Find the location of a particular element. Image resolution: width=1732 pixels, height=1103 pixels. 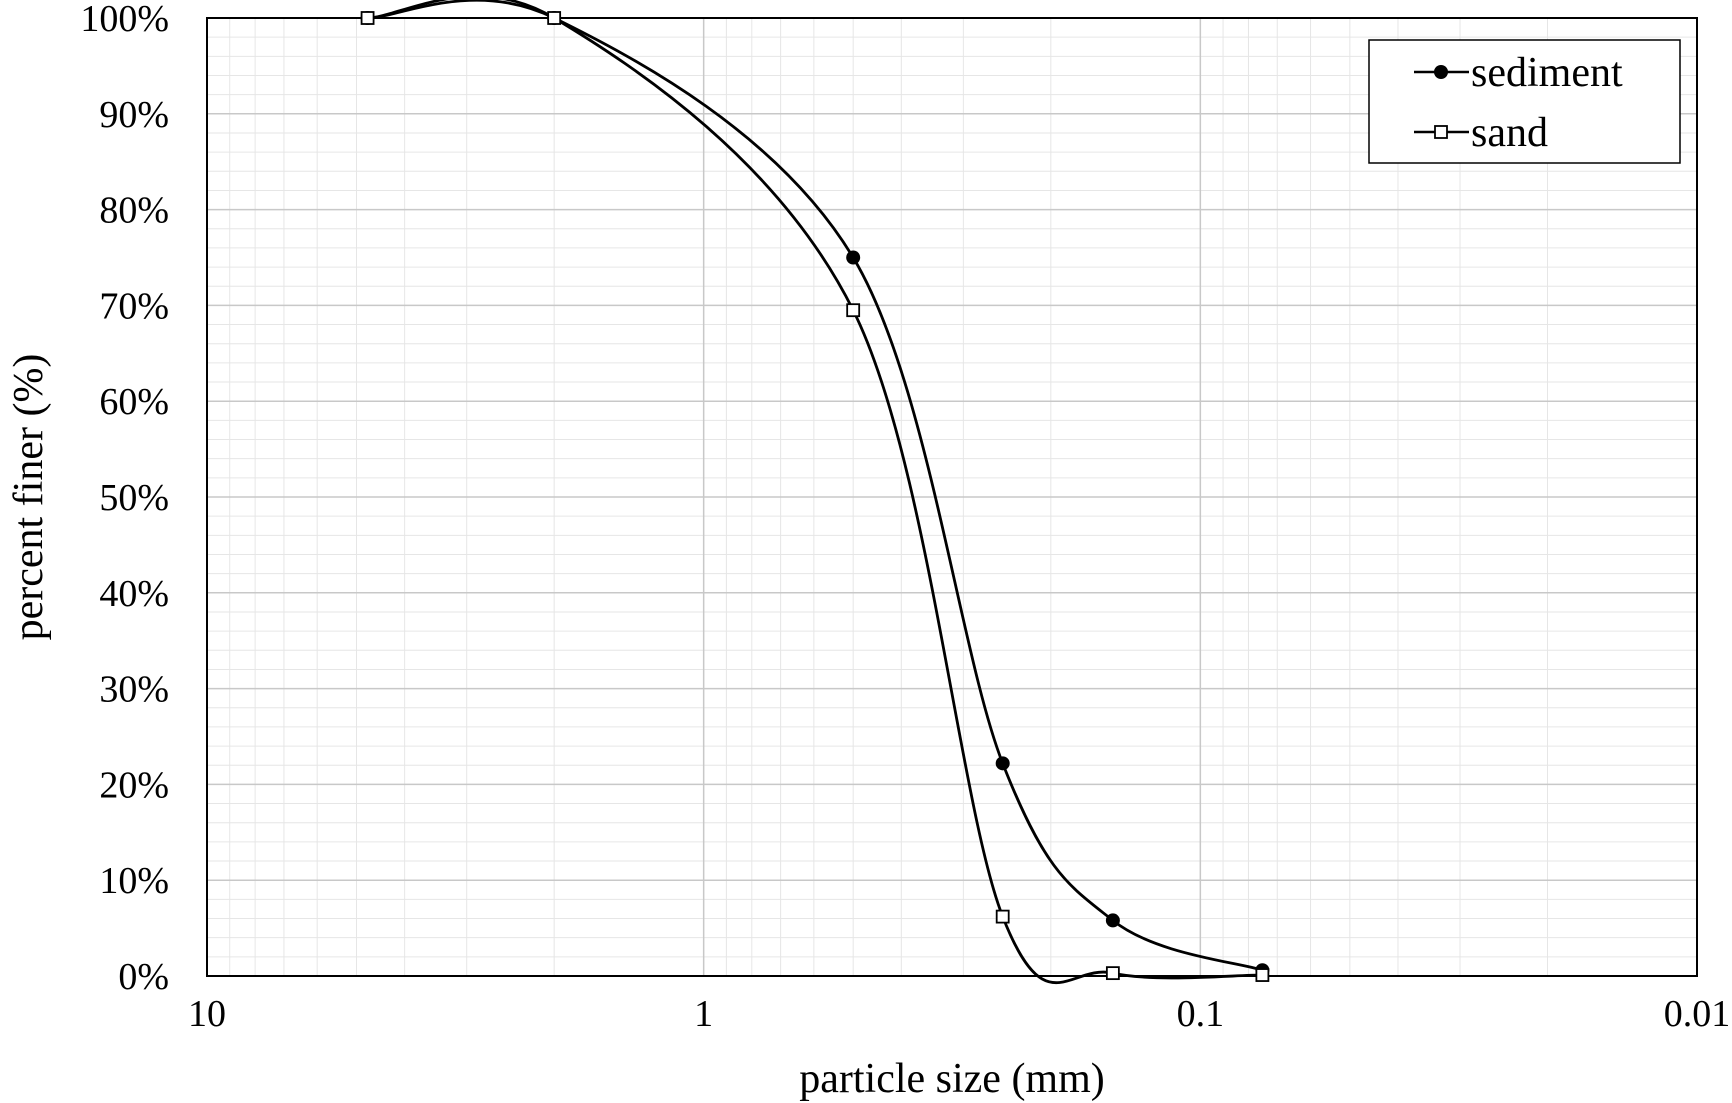

y-axis-title: percent finer (%) is located at coordinates (29, 497).